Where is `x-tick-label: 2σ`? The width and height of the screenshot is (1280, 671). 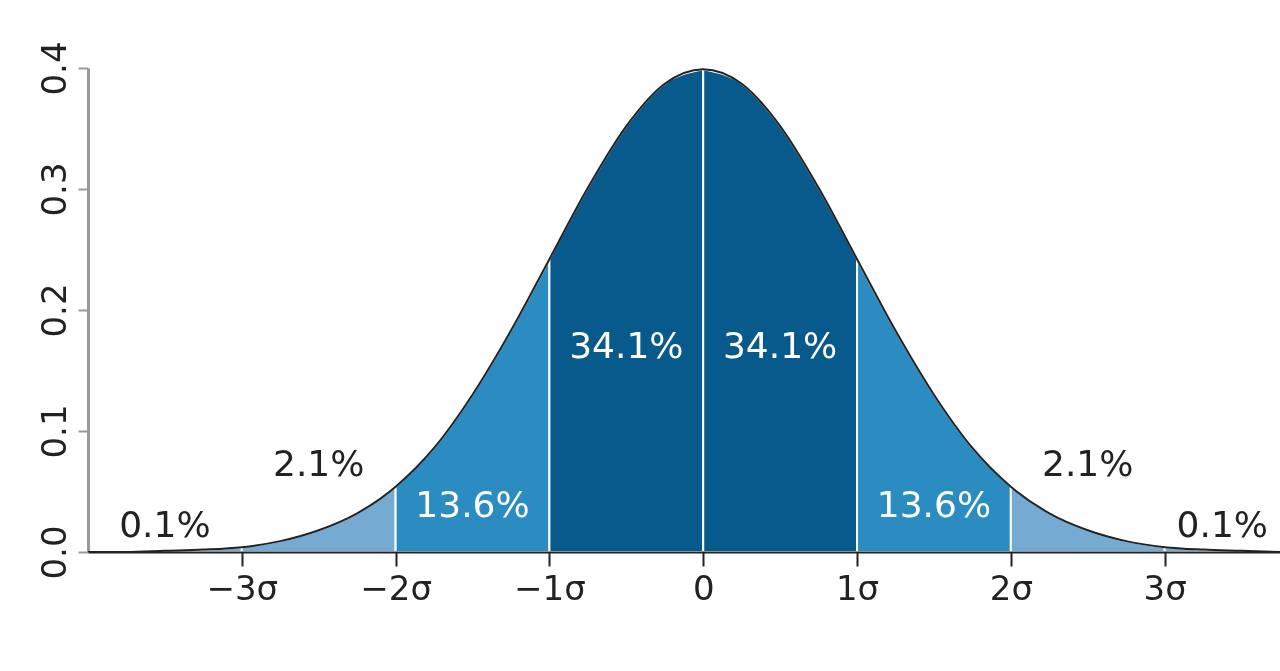 x-tick-label: 2σ is located at coordinates (1011, 587).